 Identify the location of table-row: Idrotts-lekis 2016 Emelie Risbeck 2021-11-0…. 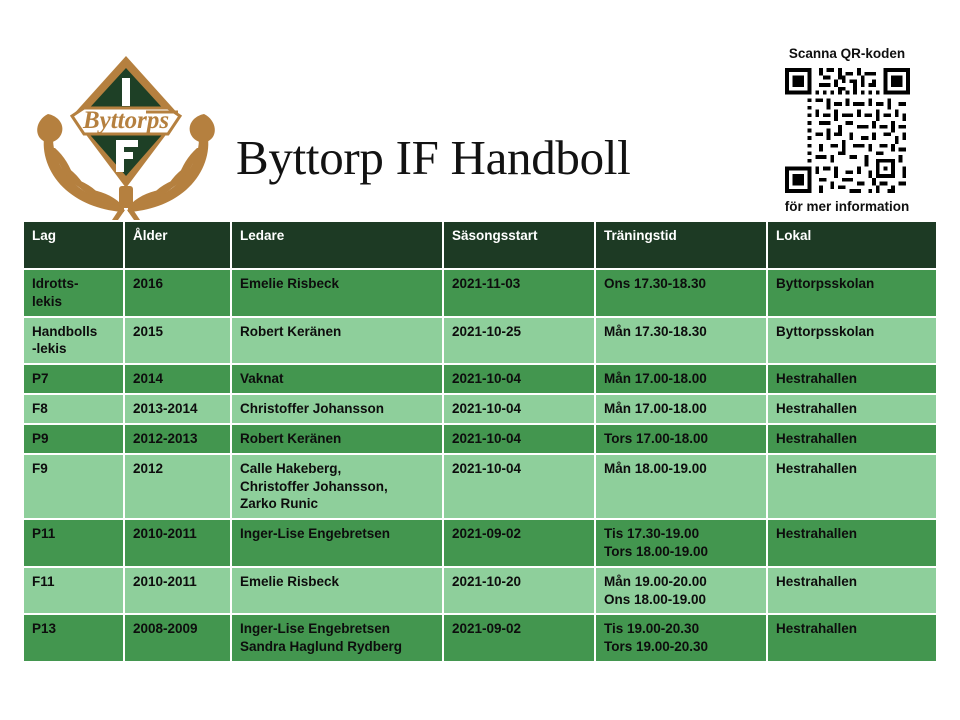
(480, 294).